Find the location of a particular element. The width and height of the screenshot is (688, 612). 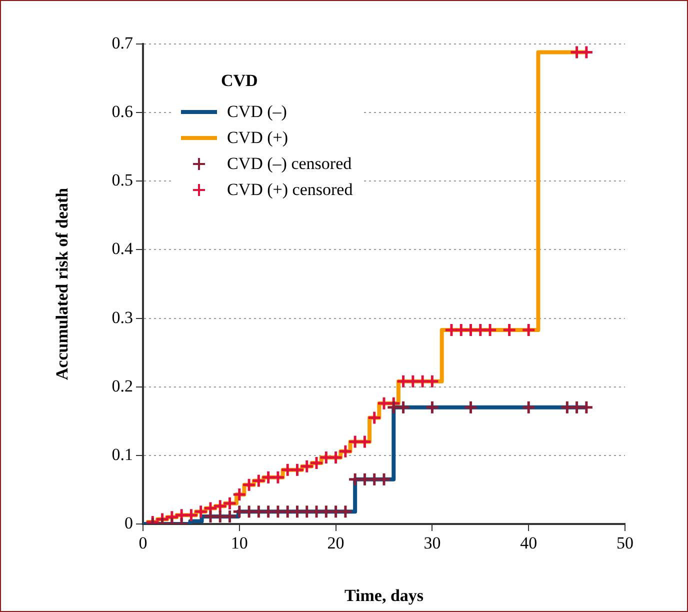

y-tick-label: 0.6 is located at coordinates (122, 112).